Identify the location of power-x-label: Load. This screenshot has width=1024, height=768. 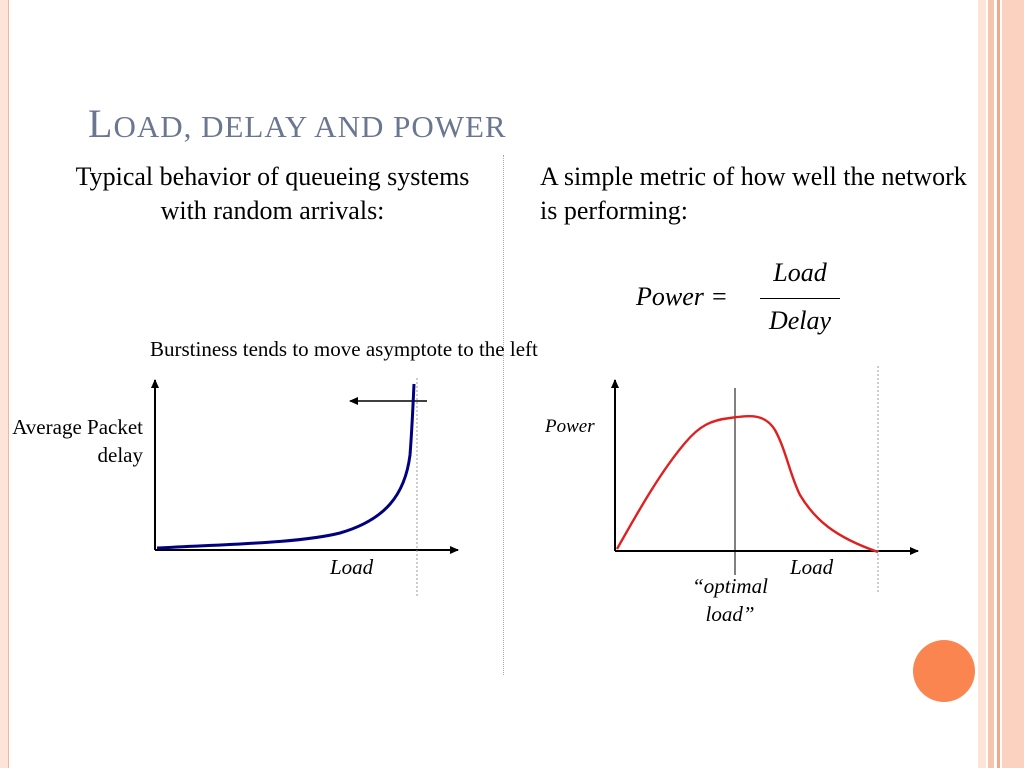
(812, 567).